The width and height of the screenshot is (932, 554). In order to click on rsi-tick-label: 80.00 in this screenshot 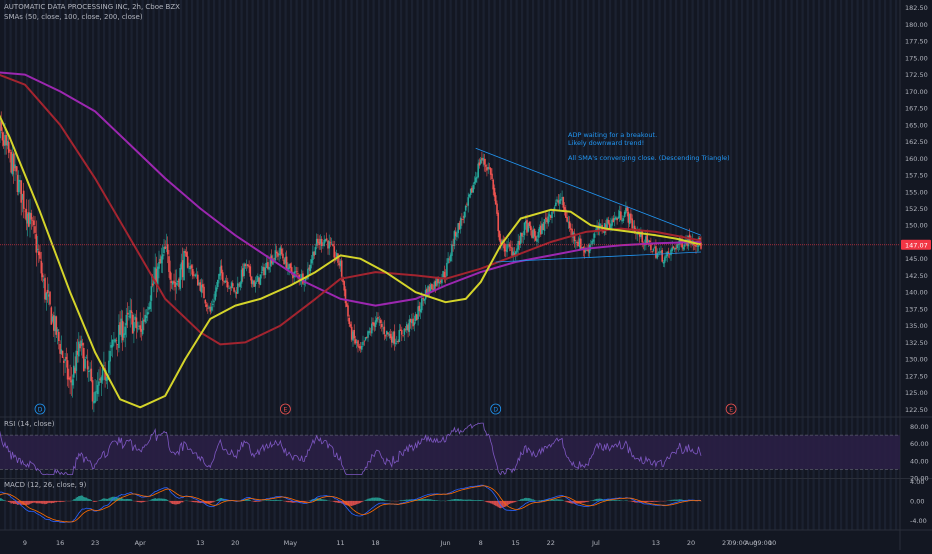, I will do `click(919, 427)`.